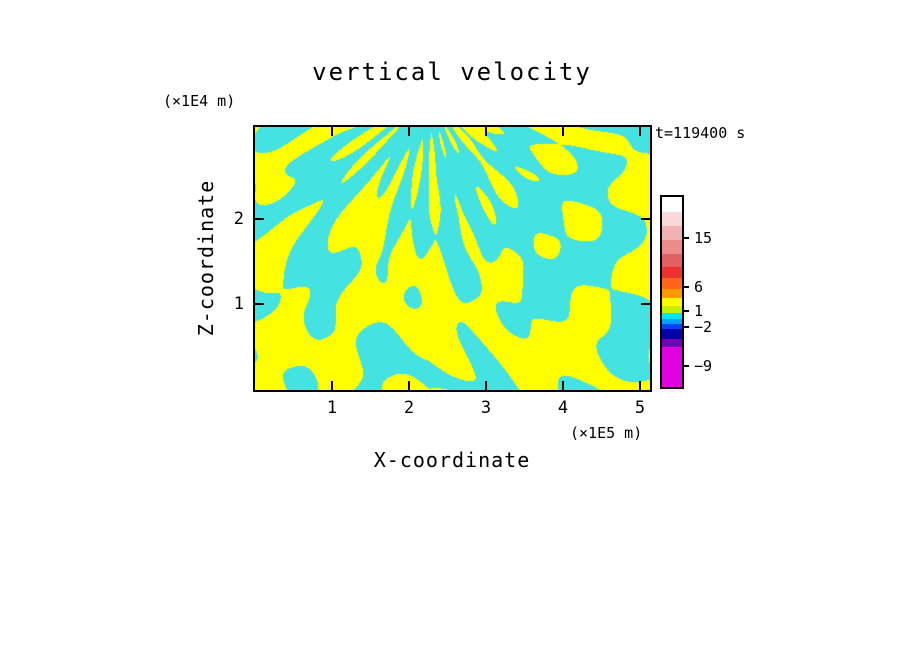 The height and width of the screenshot is (654, 904). What do you see at coordinates (332, 408) in the screenshot?
I see `x-tick-label: 1` at bounding box center [332, 408].